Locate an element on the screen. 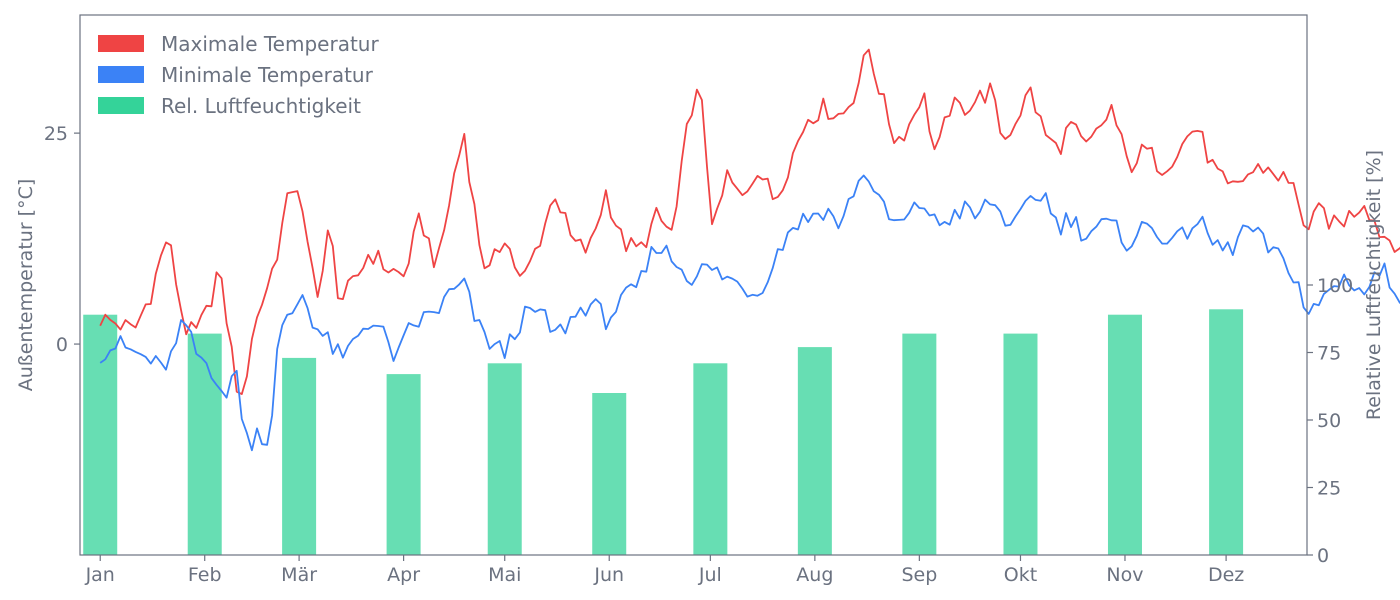  x-tick-label: Okt is located at coordinates (1020, 575).